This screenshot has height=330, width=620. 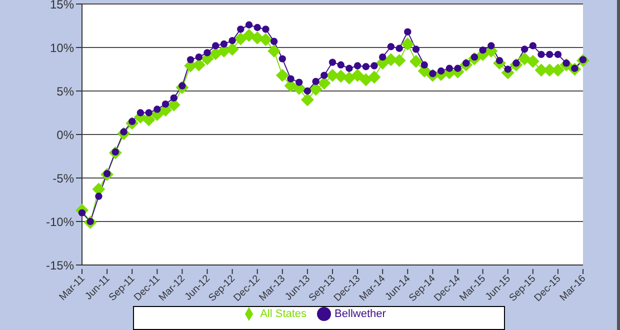 I want to click on y-tick-label: 10%, so click(x=62, y=47).